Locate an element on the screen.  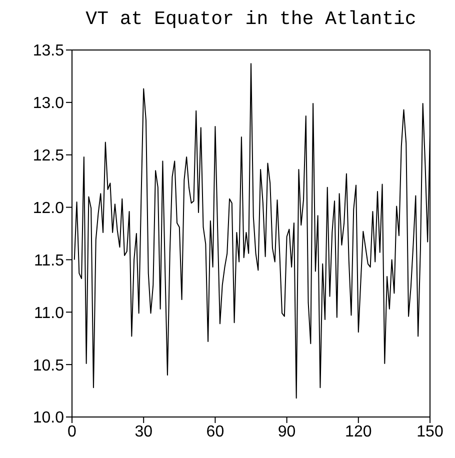
y-tick-label: 13.5 is located at coordinates (48, 51).